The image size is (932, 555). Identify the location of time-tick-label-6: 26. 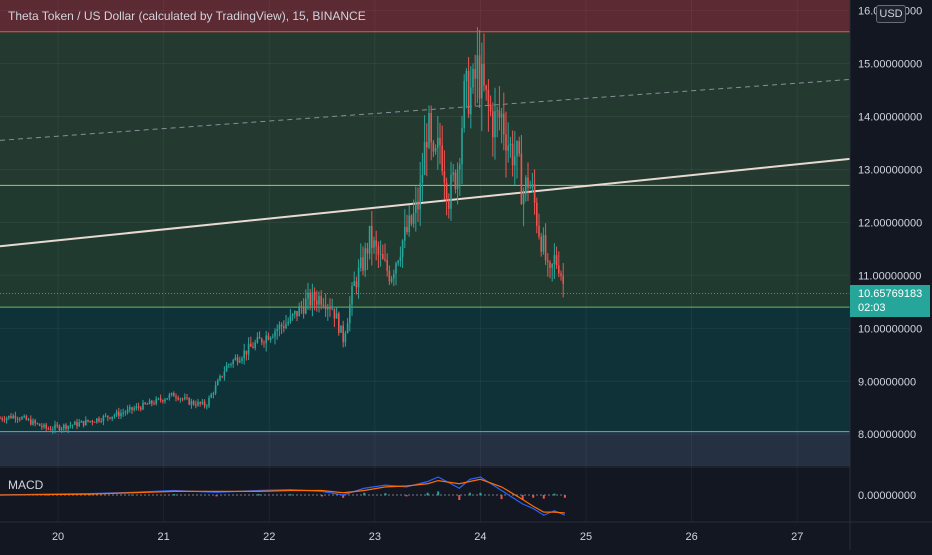
(691, 537).